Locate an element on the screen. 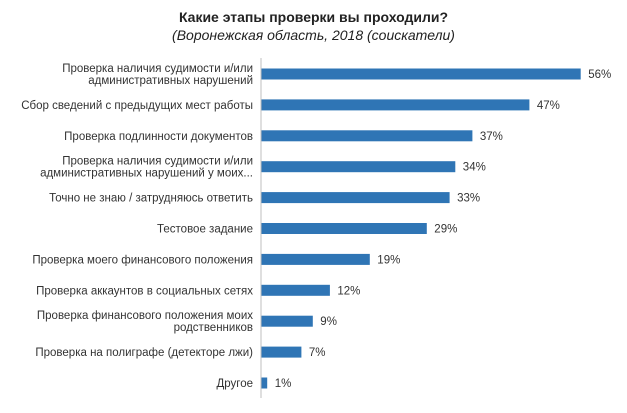 This screenshot has height=413, width=627. value-label: 9% is located at coordinates (328, 322).